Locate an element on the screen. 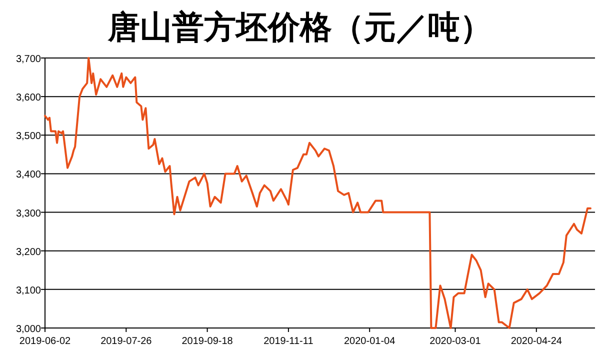 This screenshot has width=600, height=360. y-tick-label: 3,000 is located at coordinates (29, 329).